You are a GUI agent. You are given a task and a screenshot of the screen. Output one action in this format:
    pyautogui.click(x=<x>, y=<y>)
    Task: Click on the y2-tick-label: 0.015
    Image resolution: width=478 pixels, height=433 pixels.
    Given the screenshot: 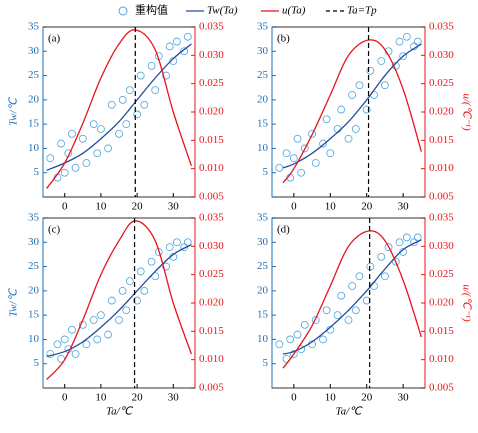 What is the action you would take?
    pyautogui.click(x=441, y=331)
    